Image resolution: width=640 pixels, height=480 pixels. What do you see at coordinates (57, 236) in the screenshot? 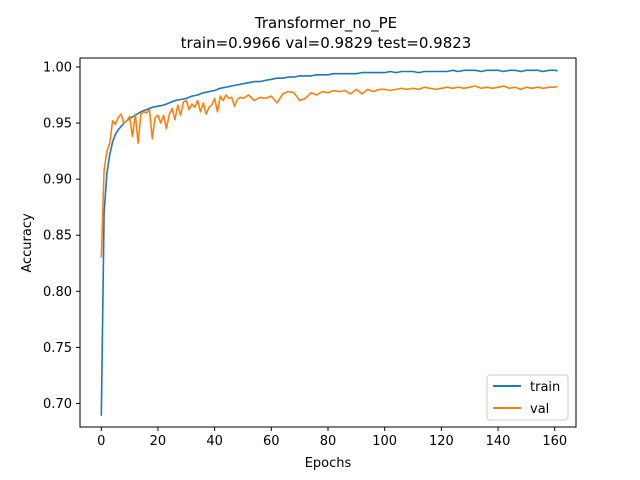
I see `y-tick-label: 0.85` at bounding box center [57, 236].